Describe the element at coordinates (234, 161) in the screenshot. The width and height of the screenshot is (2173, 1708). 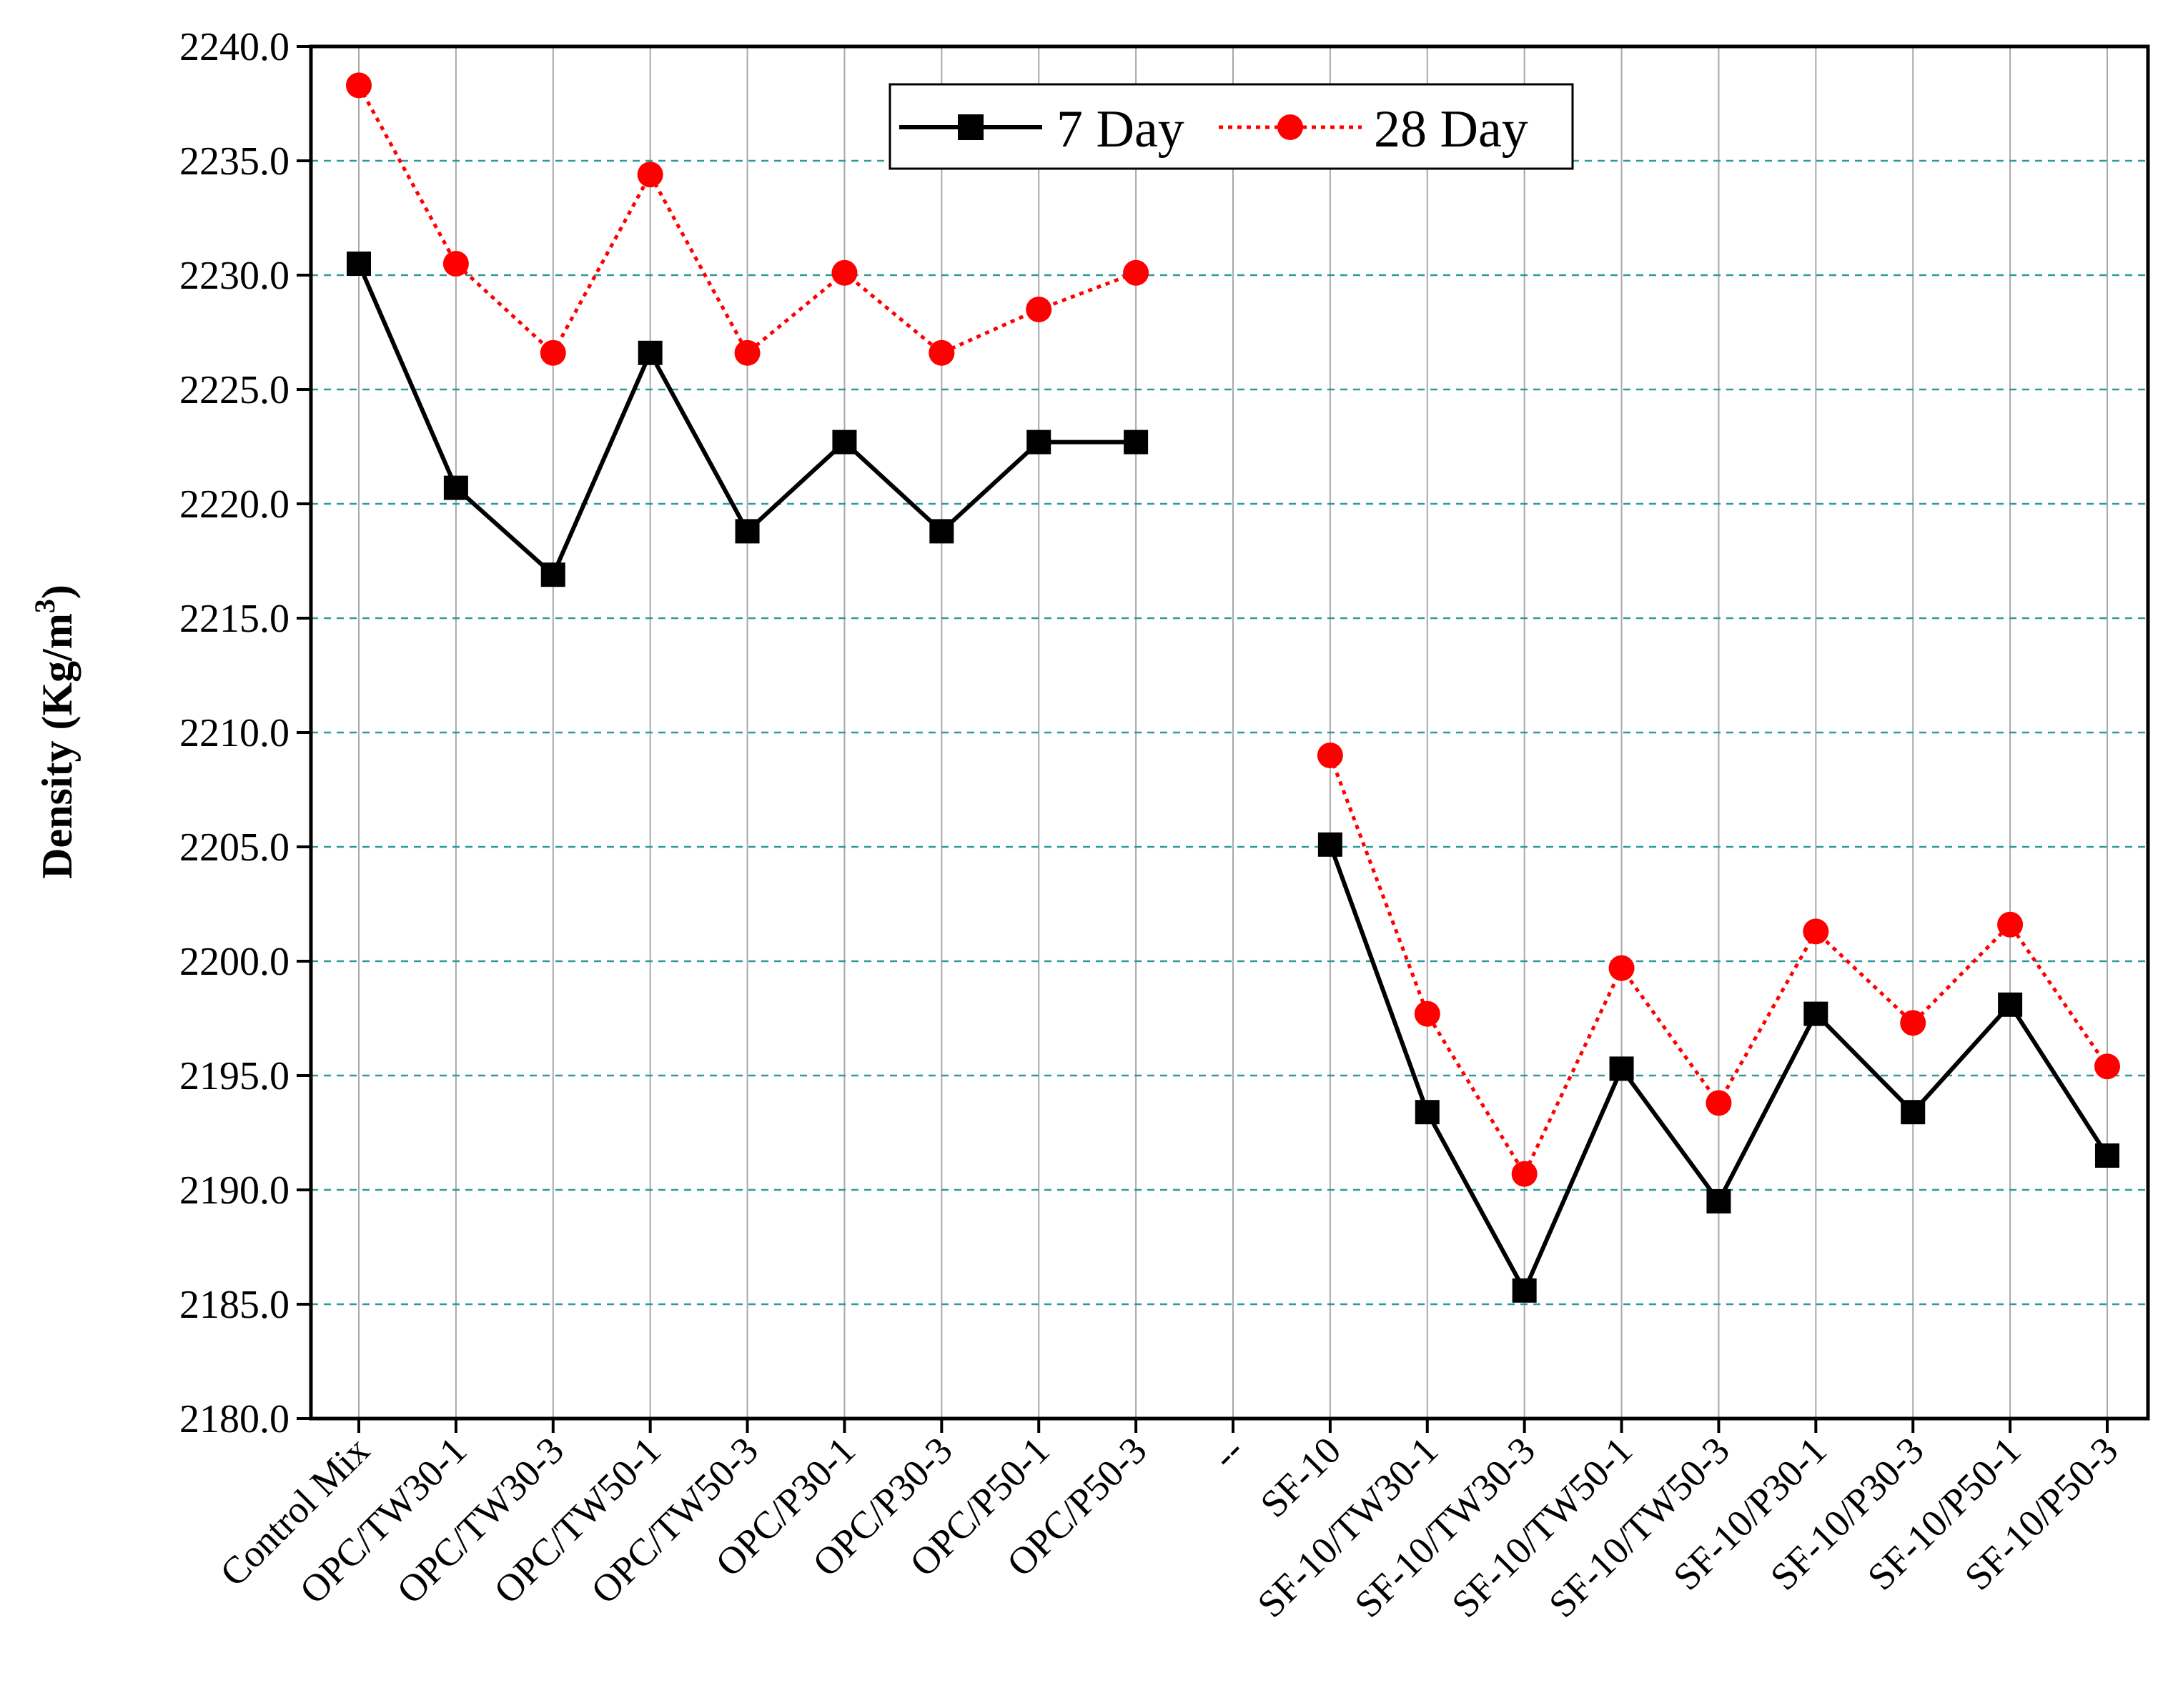
I see `y-tick-label: 2235.0` at that location.